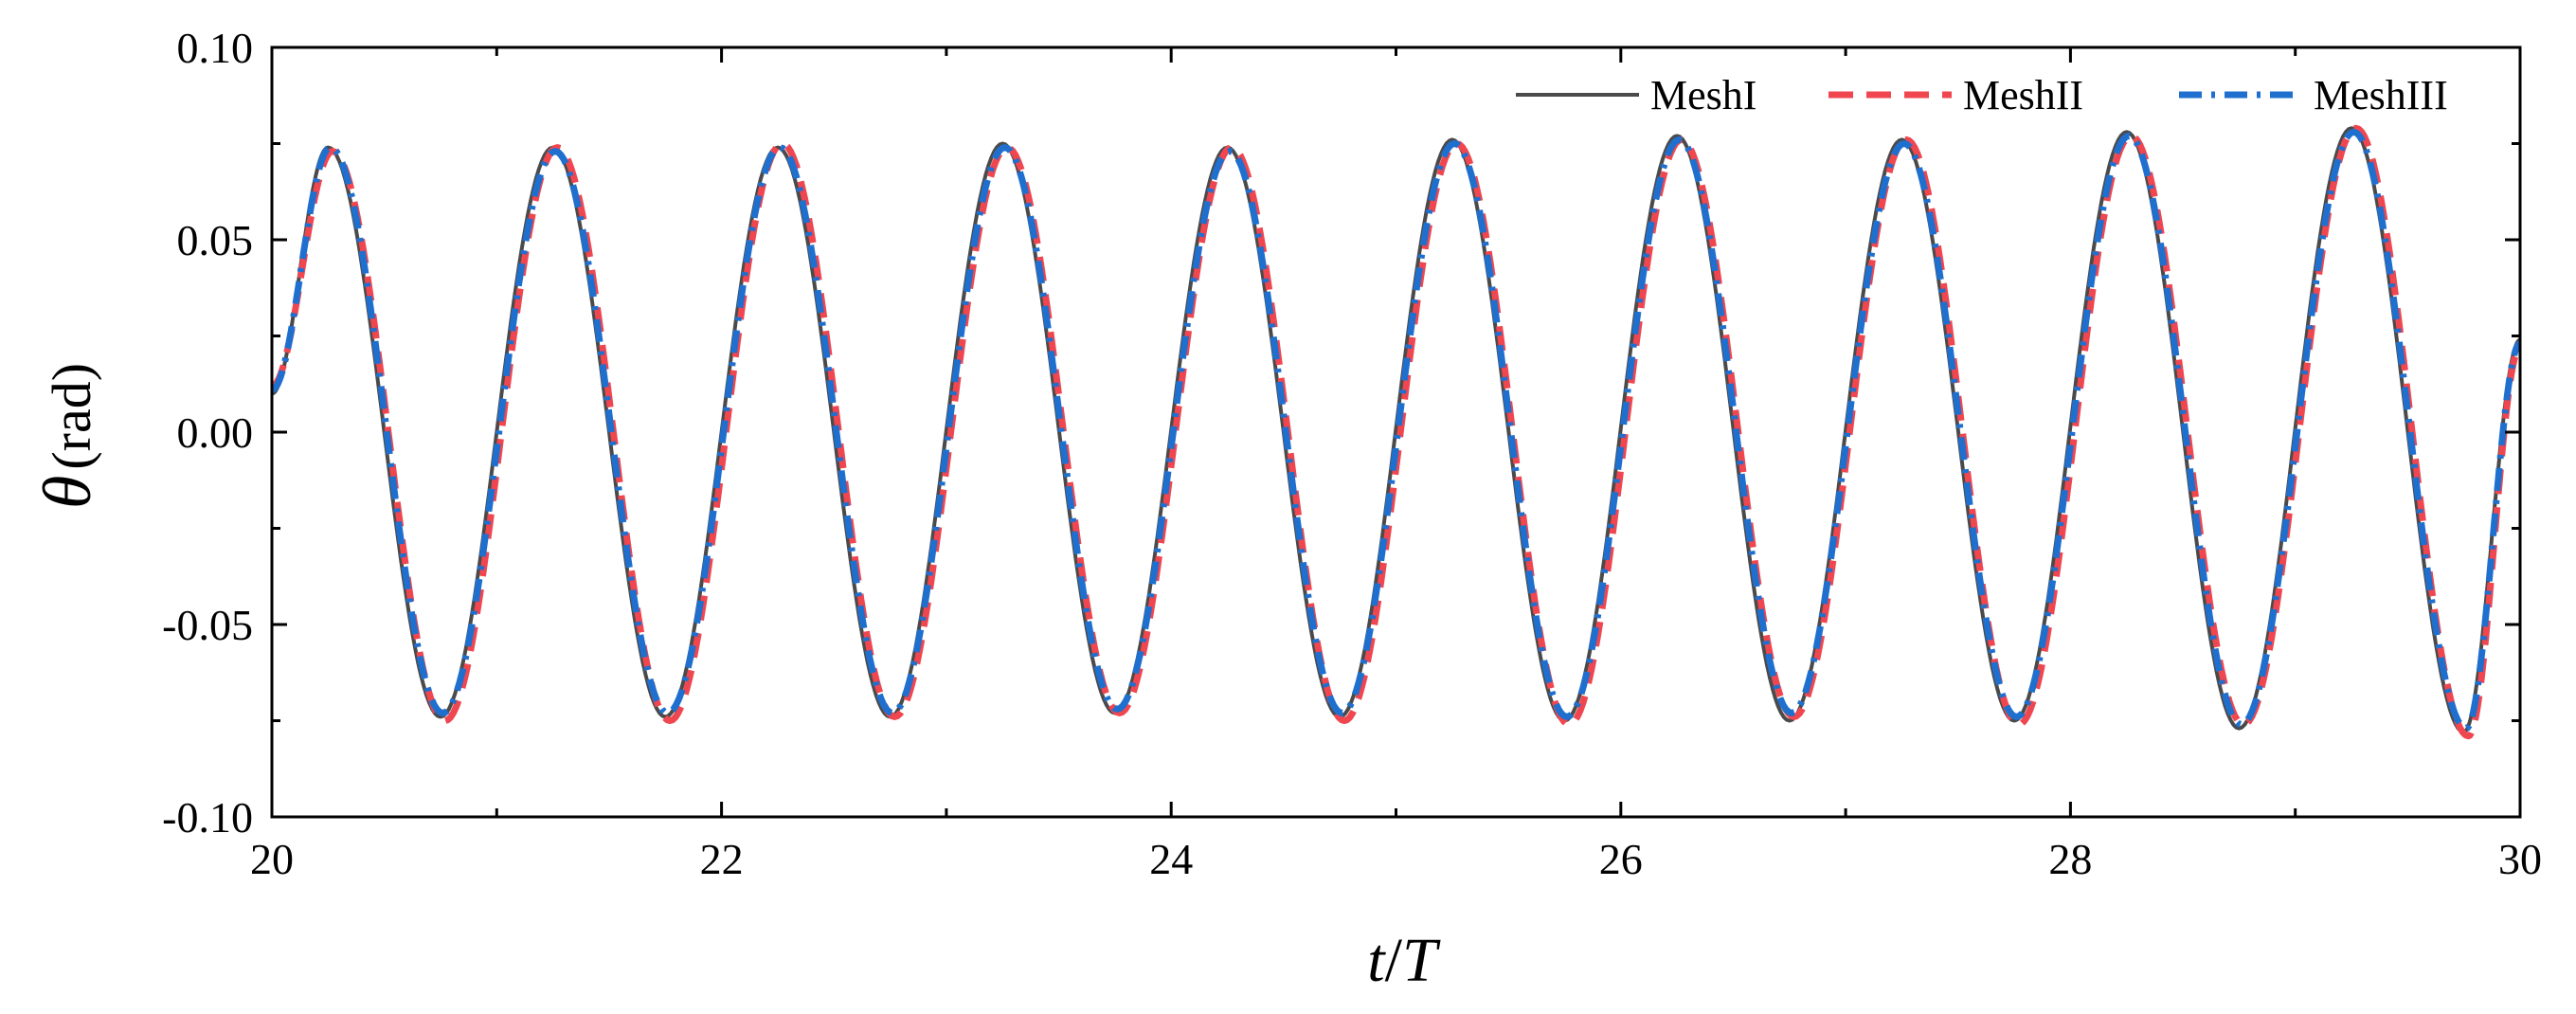 Image resolution: width=2576 pixels, height=1014 pixels. What do you see at coordinates (215, 433) in the screenshot?
I see `y-tick-label: 0.00` at bounding box center [215, 433].